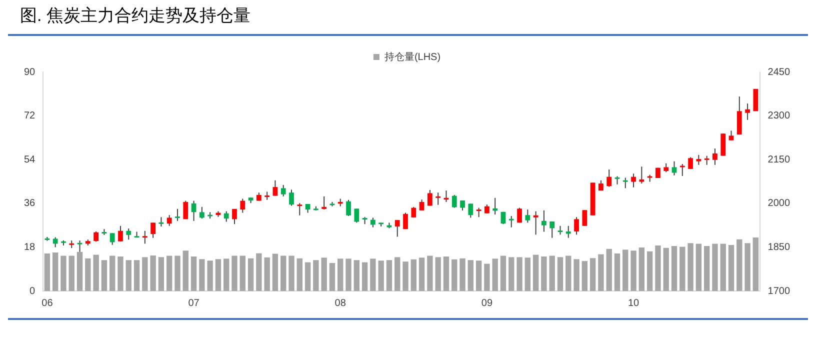  I want to click on y2-tick-label: 1850, so click(779, 247).